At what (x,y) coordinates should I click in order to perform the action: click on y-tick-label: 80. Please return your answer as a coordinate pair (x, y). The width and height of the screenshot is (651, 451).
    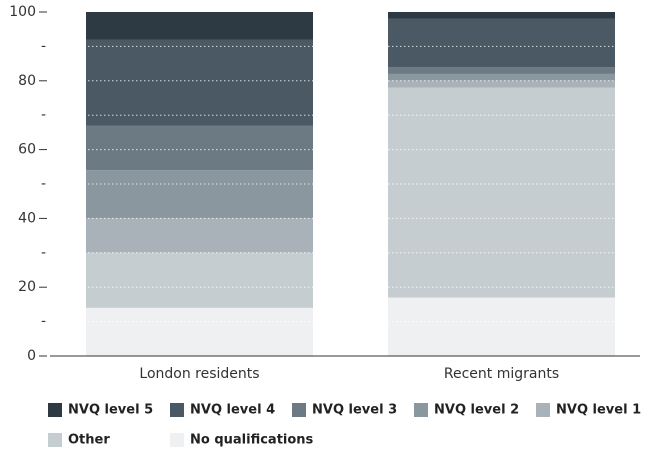
    Looking at the image, I should click on (27, 81).